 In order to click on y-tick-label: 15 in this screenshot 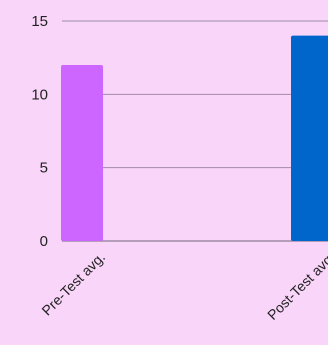, I will do `click(39, 21)`.